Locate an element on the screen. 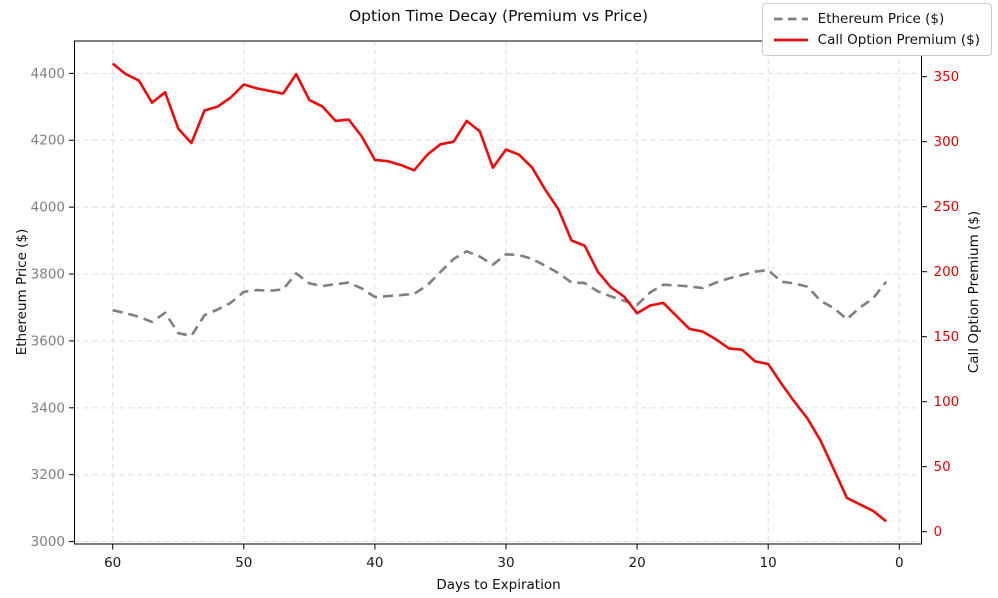  y-right-tick-label-250: 250 is located at coordinates (947, 207).